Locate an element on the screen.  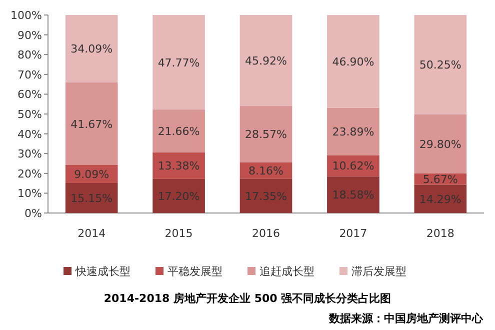
data-label: 41.67% is located at coordinates (91, 124).